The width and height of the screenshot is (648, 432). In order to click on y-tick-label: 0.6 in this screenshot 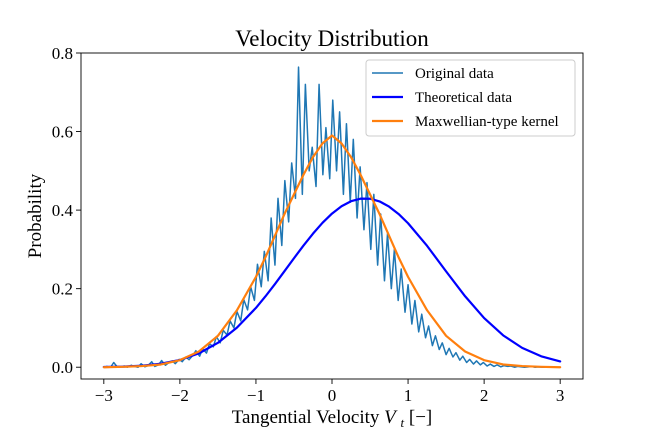, I will do `click(62, 132)`.